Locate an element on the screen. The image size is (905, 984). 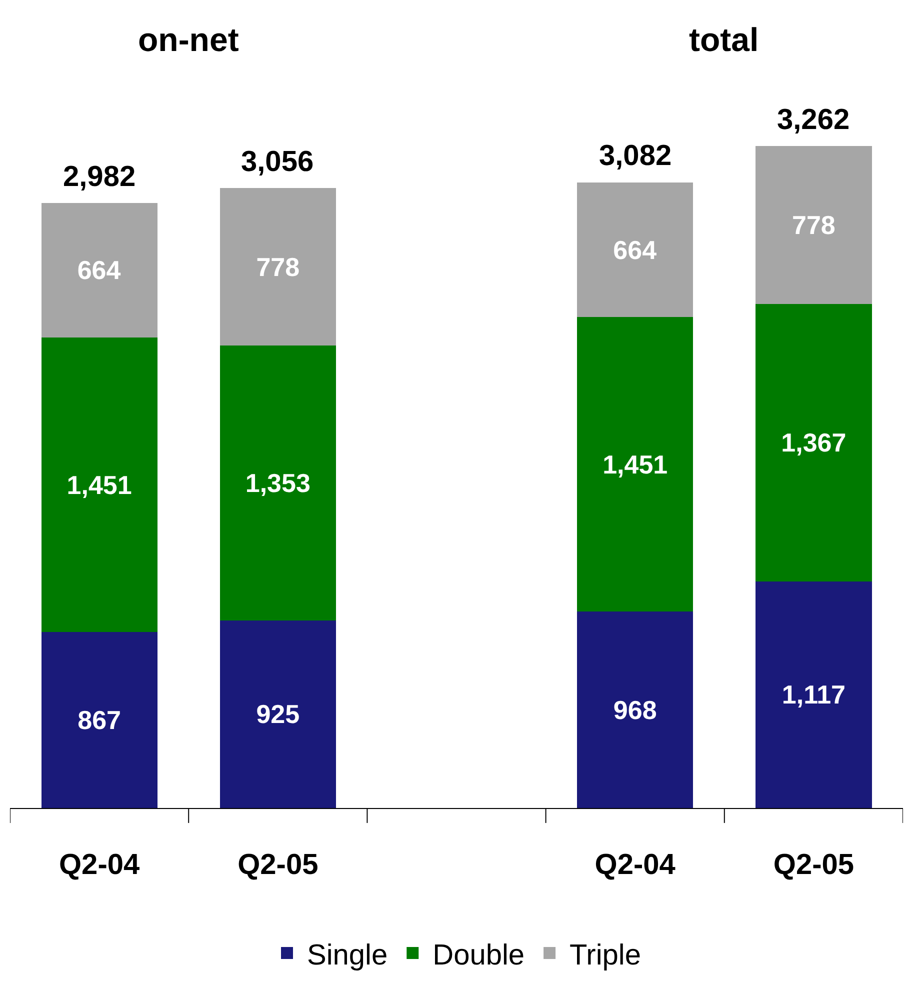
data-label: 1,353 is located at coordinates (277, 483).